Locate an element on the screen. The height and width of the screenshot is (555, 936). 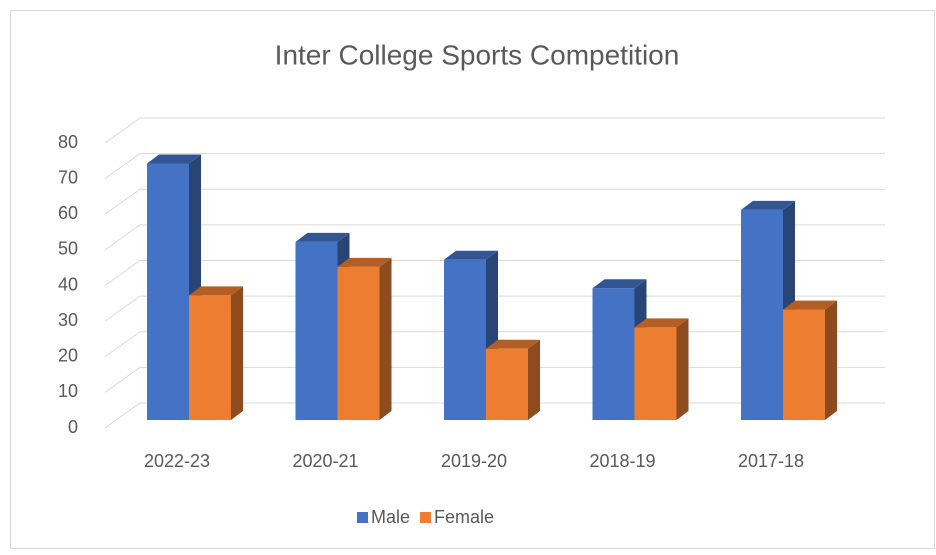
x-tick-label: 2022-23 is located at coordinates (177, 461).